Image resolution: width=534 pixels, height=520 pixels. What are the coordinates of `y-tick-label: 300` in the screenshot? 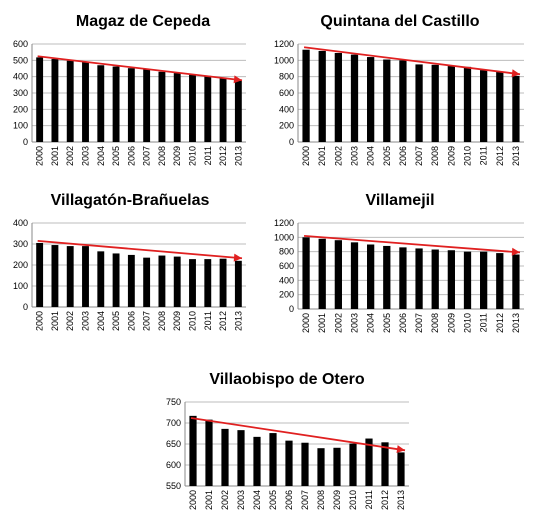 It's located at (20, 244).